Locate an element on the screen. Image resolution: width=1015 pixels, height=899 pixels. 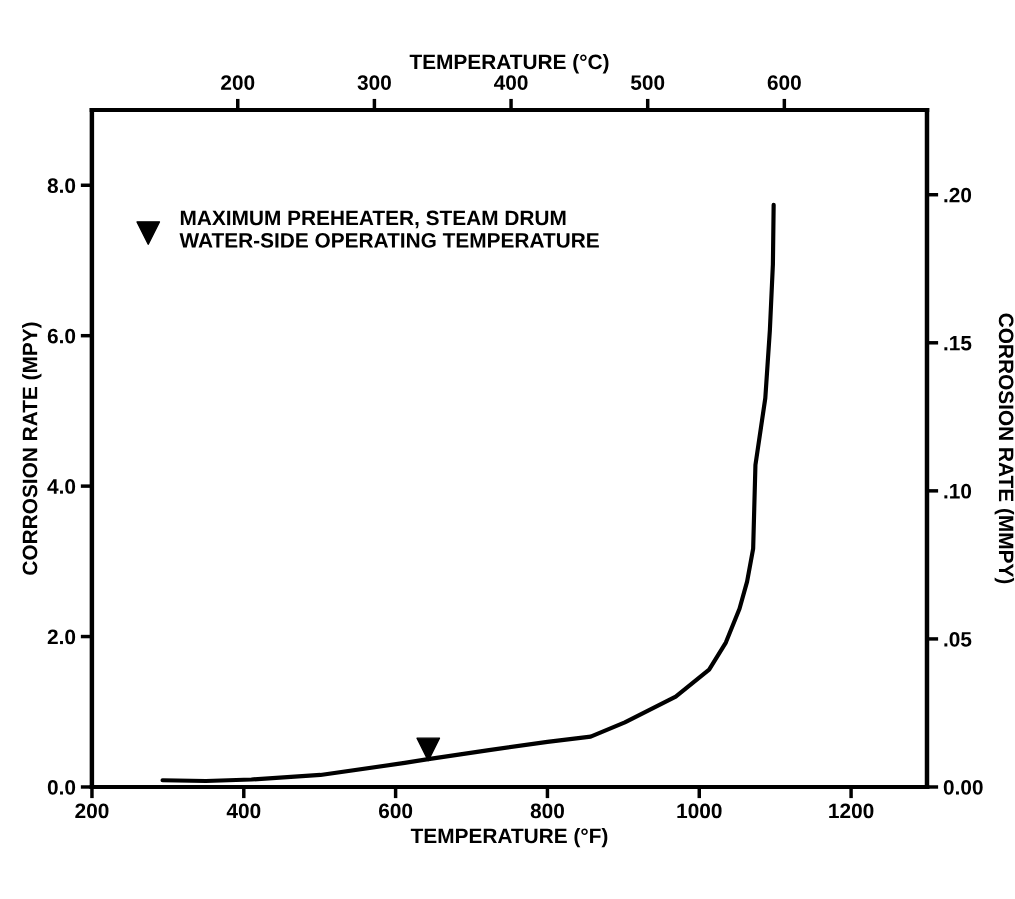
y2-tick-label: .15 is located at coordinates (958, 343).